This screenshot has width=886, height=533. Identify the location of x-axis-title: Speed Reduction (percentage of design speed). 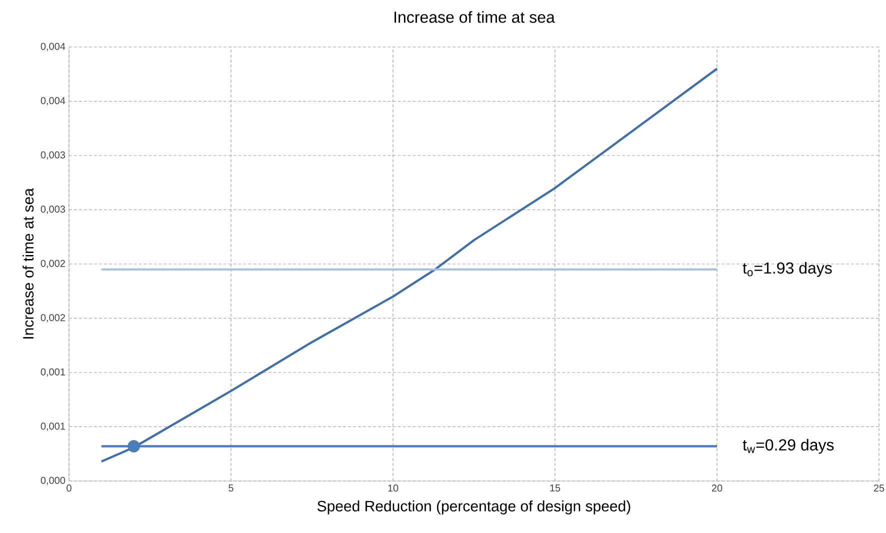
(473, 507).